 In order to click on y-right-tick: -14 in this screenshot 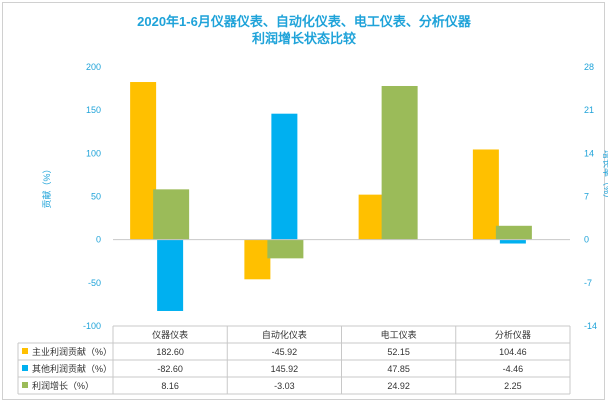, I will do `click(590, 326)`.